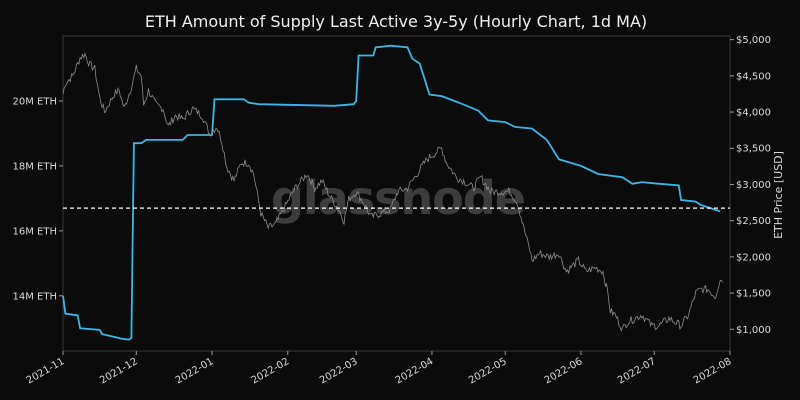 Image resolution: width=800 pixels, height=400 pixels. I want to click on x-tick-label: 2022-02, so click(271, 371).